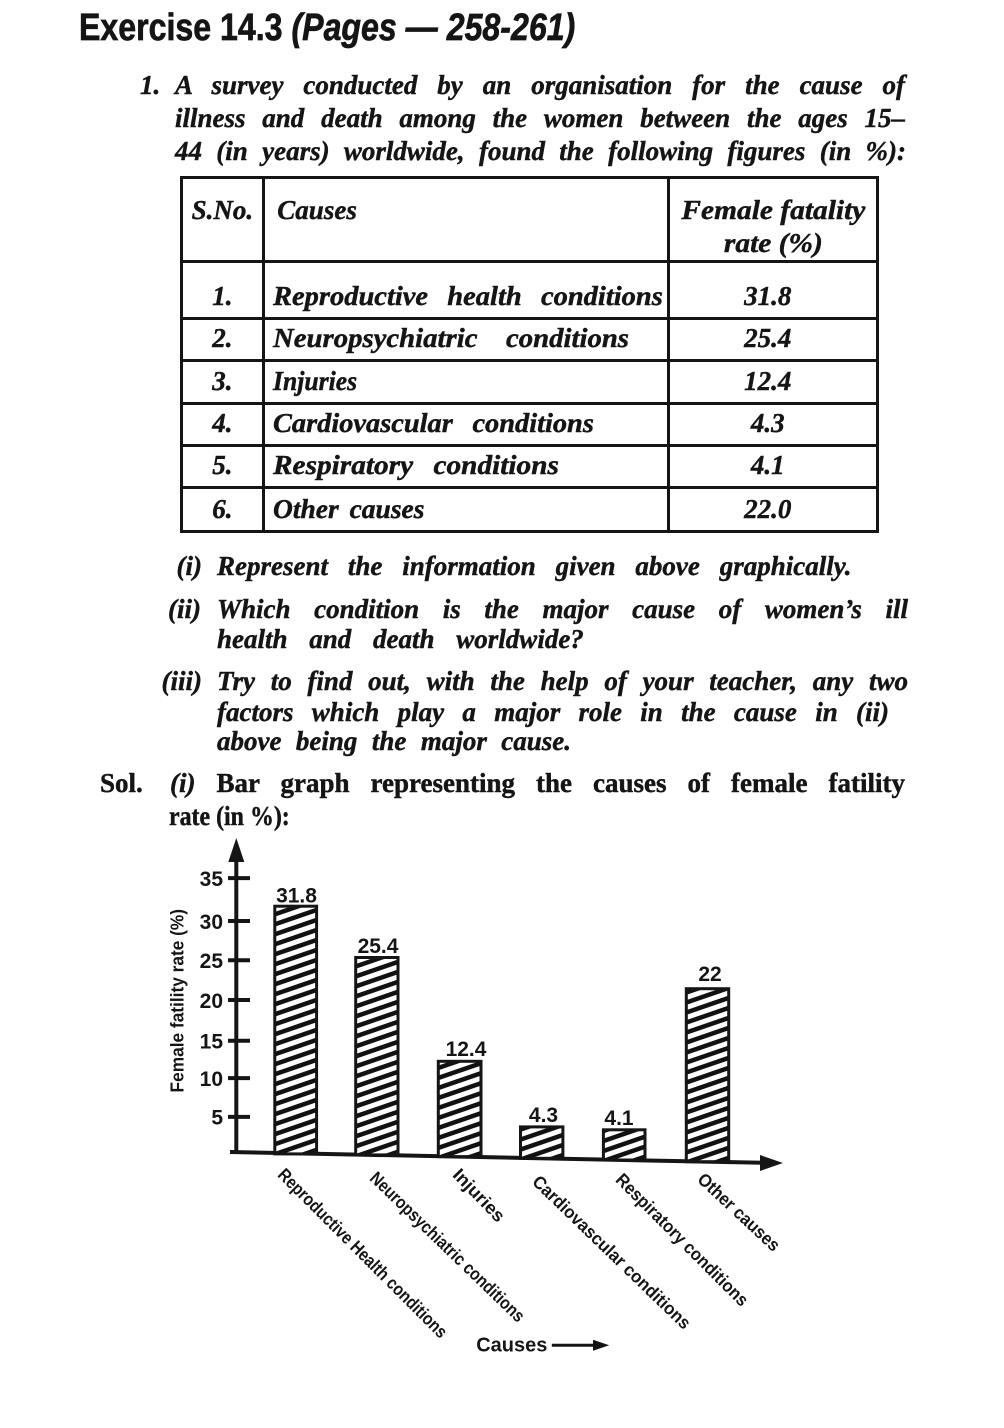  Describe the element at coordinates (212, 879) in the screenshot. I see `svg-text: 35` at that location.